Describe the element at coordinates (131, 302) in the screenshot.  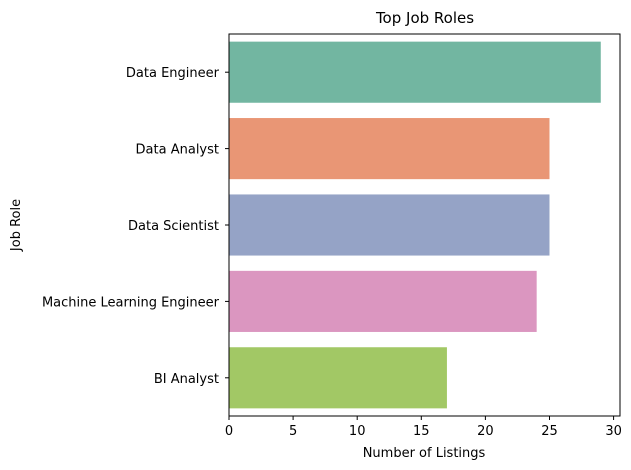
I see `y-tick-label: Machine Learning Engineer` at that location.